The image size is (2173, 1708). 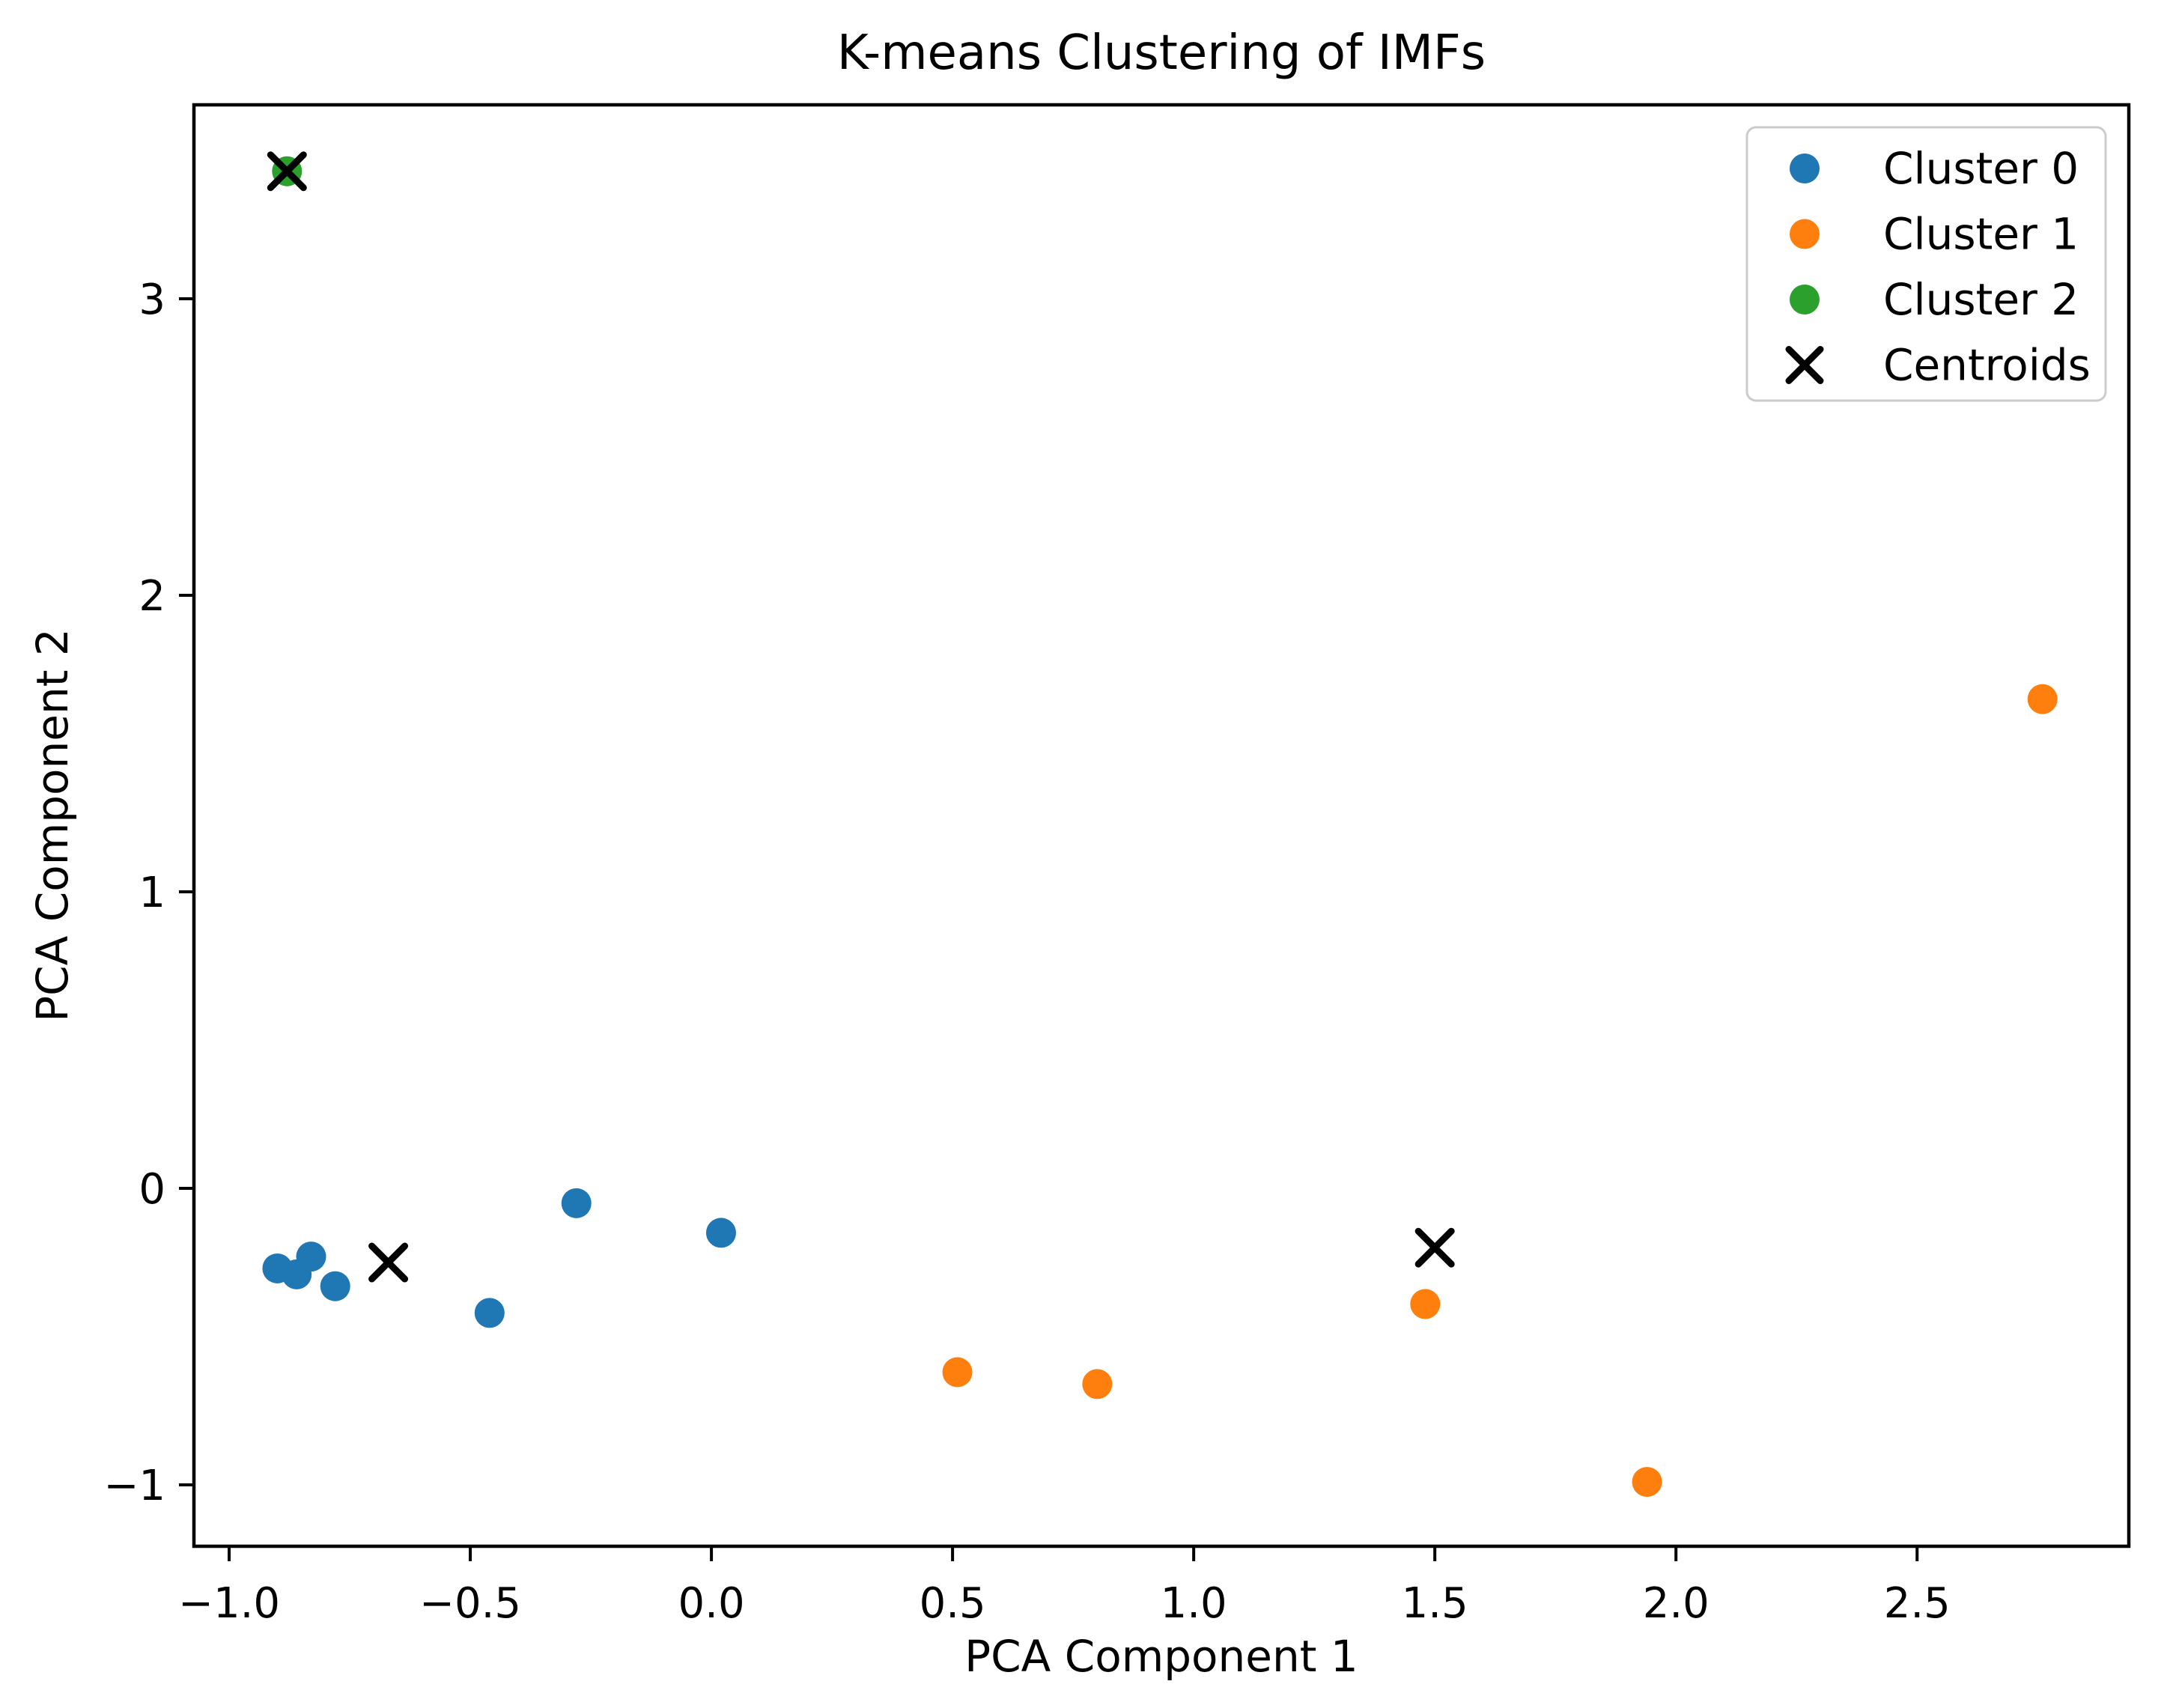 I want to click on x-tick-label: 2.0, so click(x=1676, y=1603).